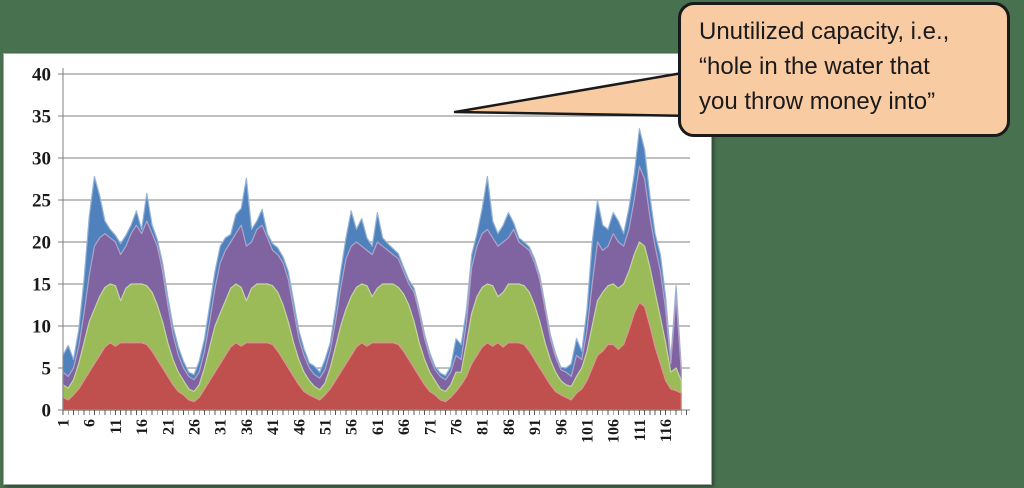 The image size is (1024, 488). Describe the element at coordinates (142, 427) in the screenshot. I see `svg-text: 16` at that location.